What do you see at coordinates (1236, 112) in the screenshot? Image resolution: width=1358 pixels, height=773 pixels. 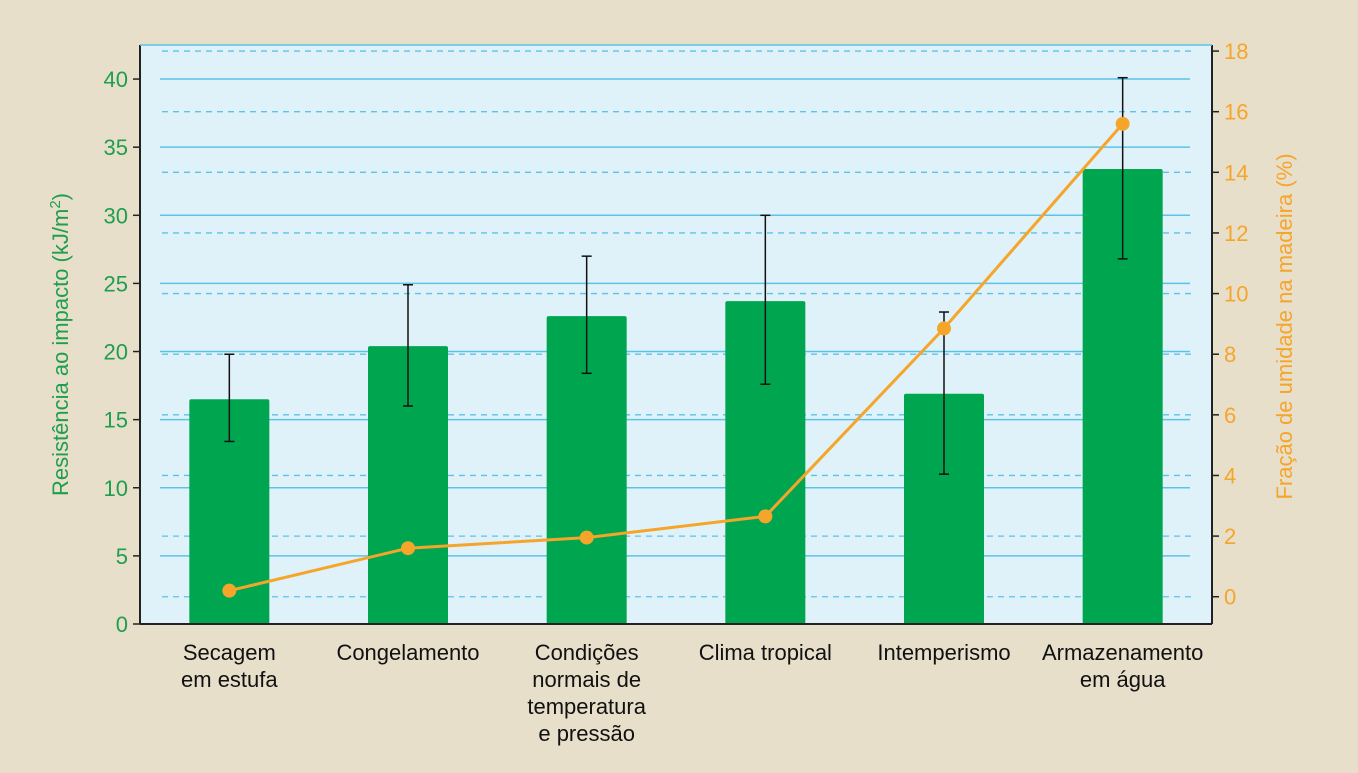 I see `right-tick-label-8: 16` at bounding box center [1236, 112].